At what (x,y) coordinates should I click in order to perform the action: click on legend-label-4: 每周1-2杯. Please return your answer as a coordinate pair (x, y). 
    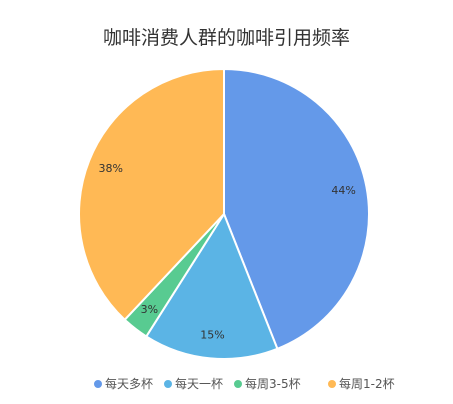
    Looking at the image, I should click on (367, 383).